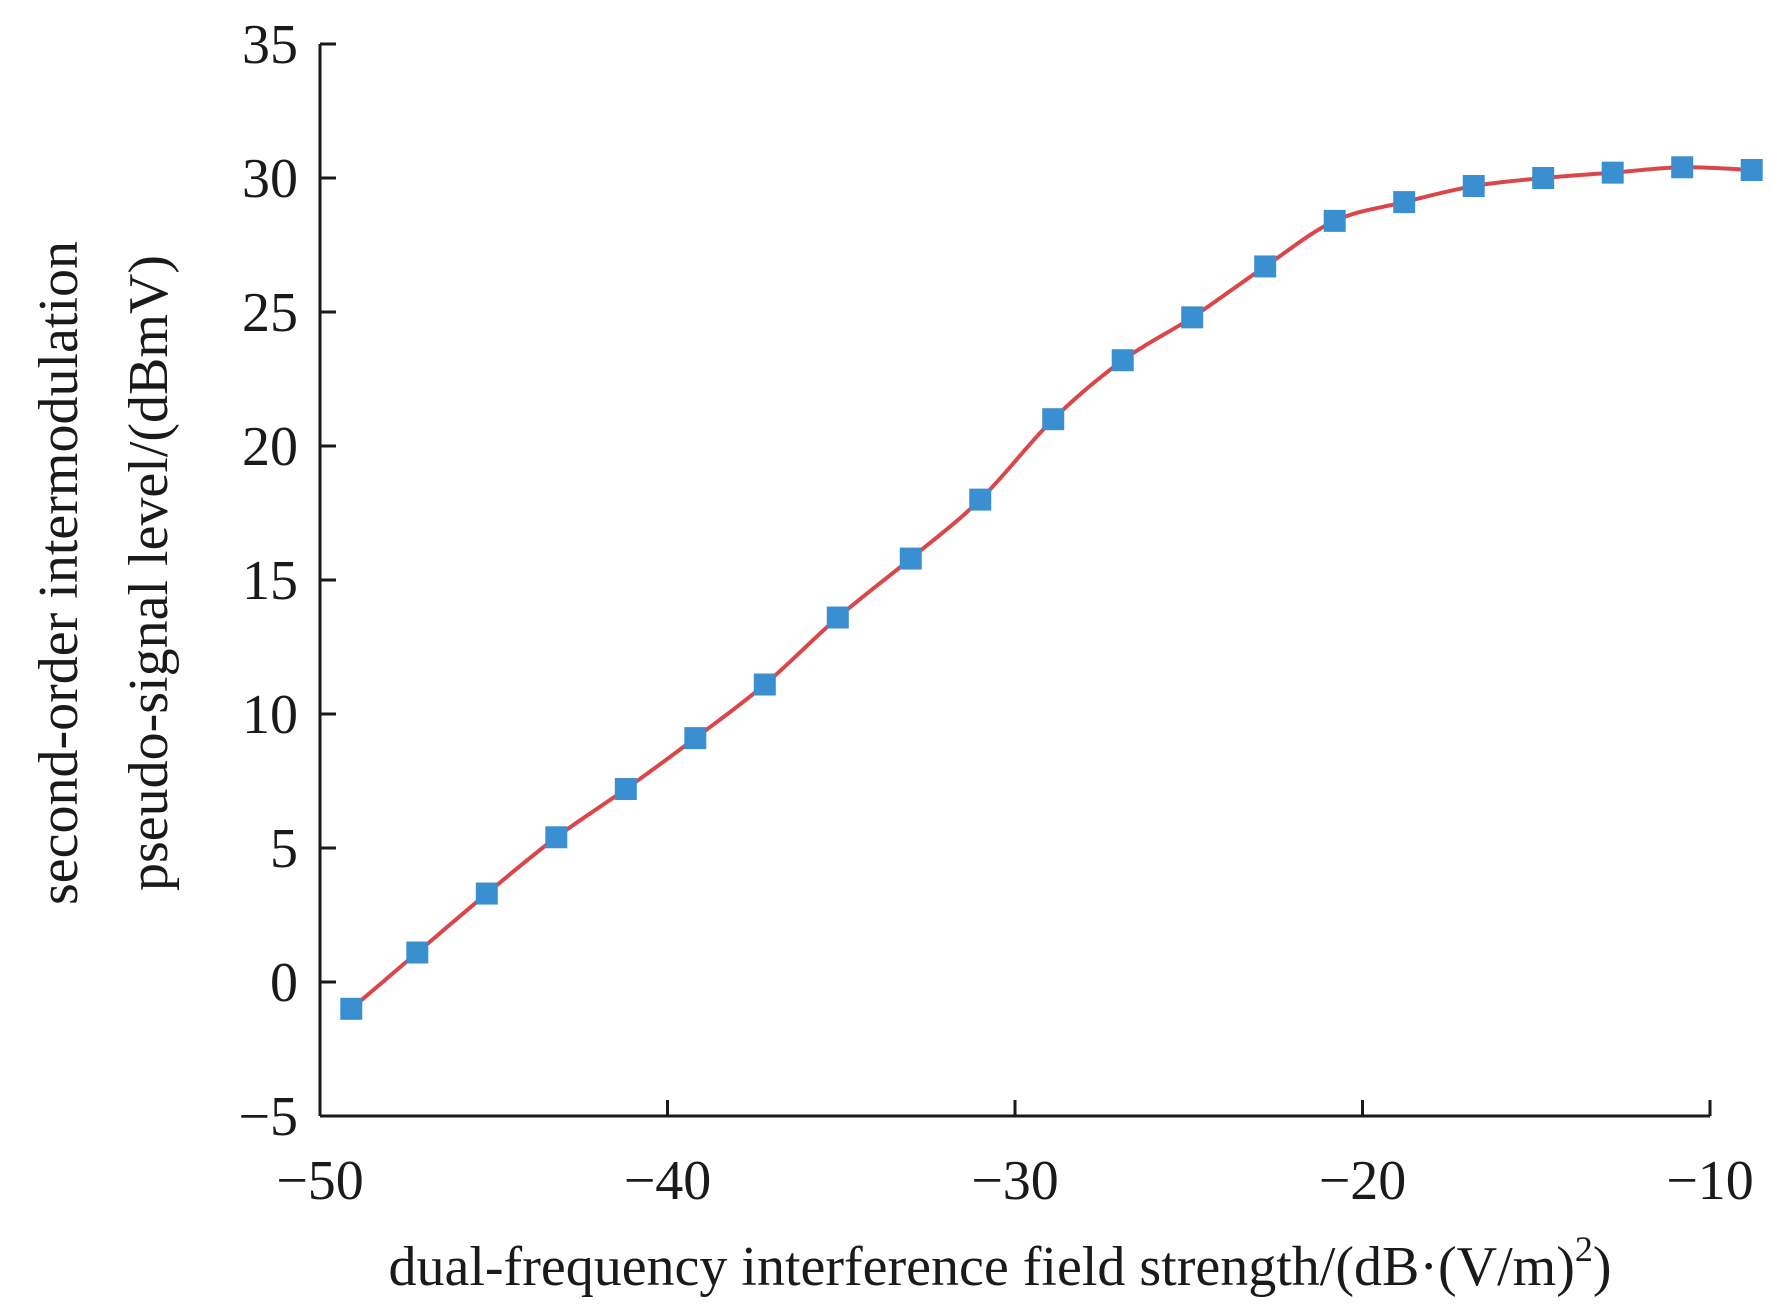 This screenshot has width=1772, height=1306. I want to click on y-tick-label: −5, so click(268, 1117).